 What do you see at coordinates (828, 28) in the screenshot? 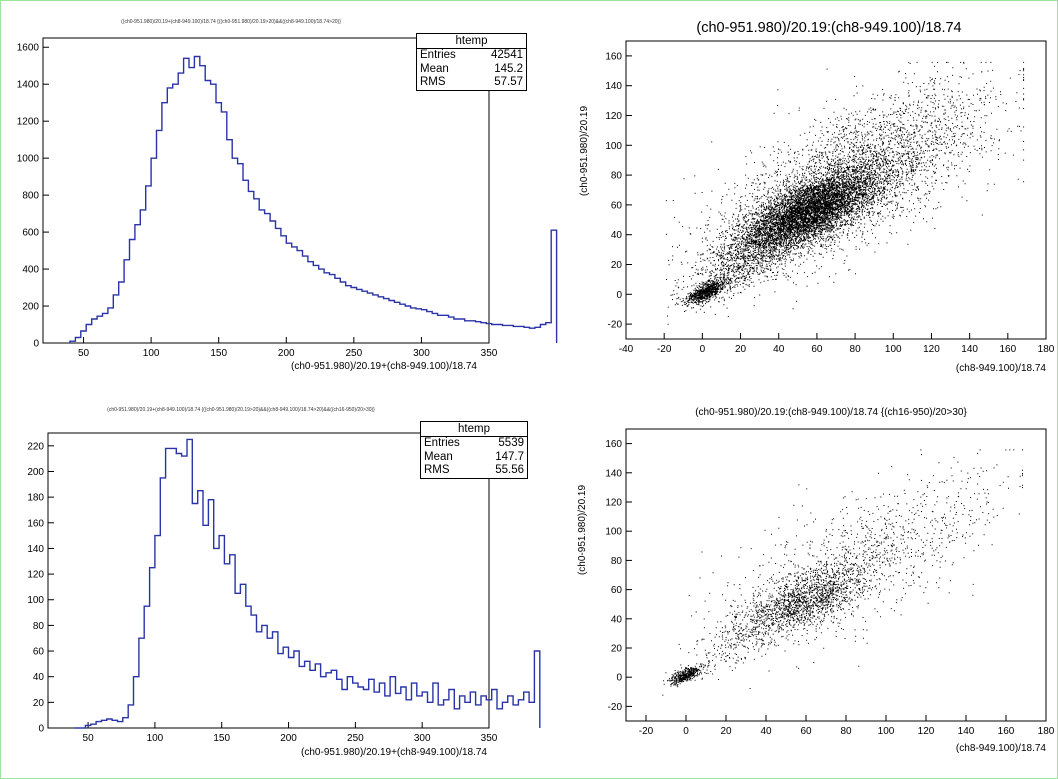
I see `scatter-title-top: (ch0-951.980)/20.19:(ch8-949.100)/18.74` at bounding box center [828, 28].